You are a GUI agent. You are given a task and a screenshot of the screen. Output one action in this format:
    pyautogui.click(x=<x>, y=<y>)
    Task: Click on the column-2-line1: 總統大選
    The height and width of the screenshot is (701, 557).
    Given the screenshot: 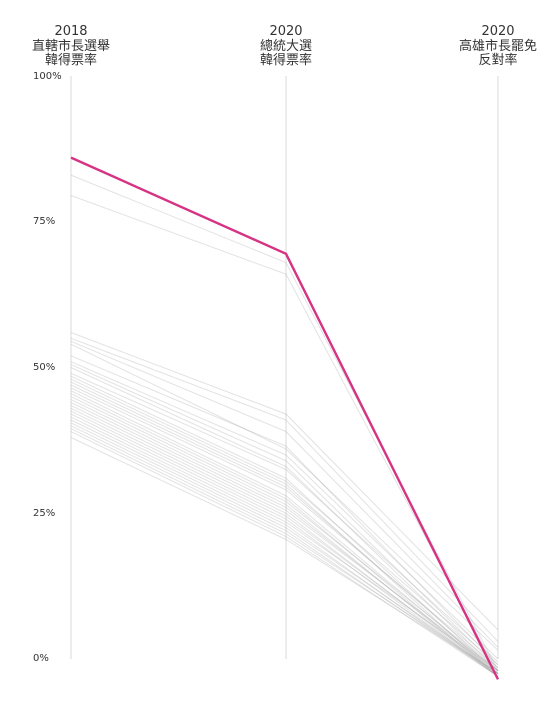 What is the action you would take?
    pyautogui.click(x=286, y=46)
    